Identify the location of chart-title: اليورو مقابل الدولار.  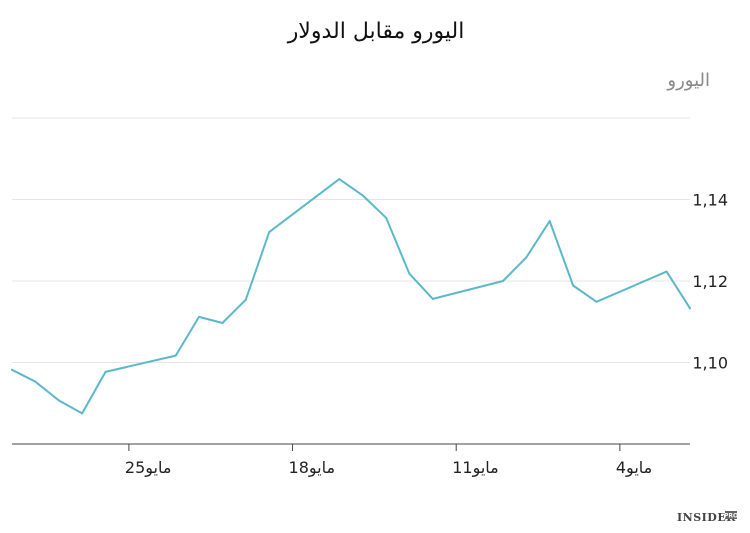
(376, 31).